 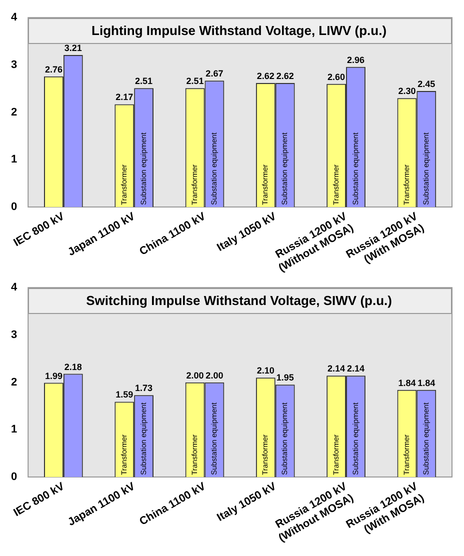 What do you see at coordinates (355, 59) in the screenshot?
I see `data-label: 2.96` at bounding box center [355, 59].